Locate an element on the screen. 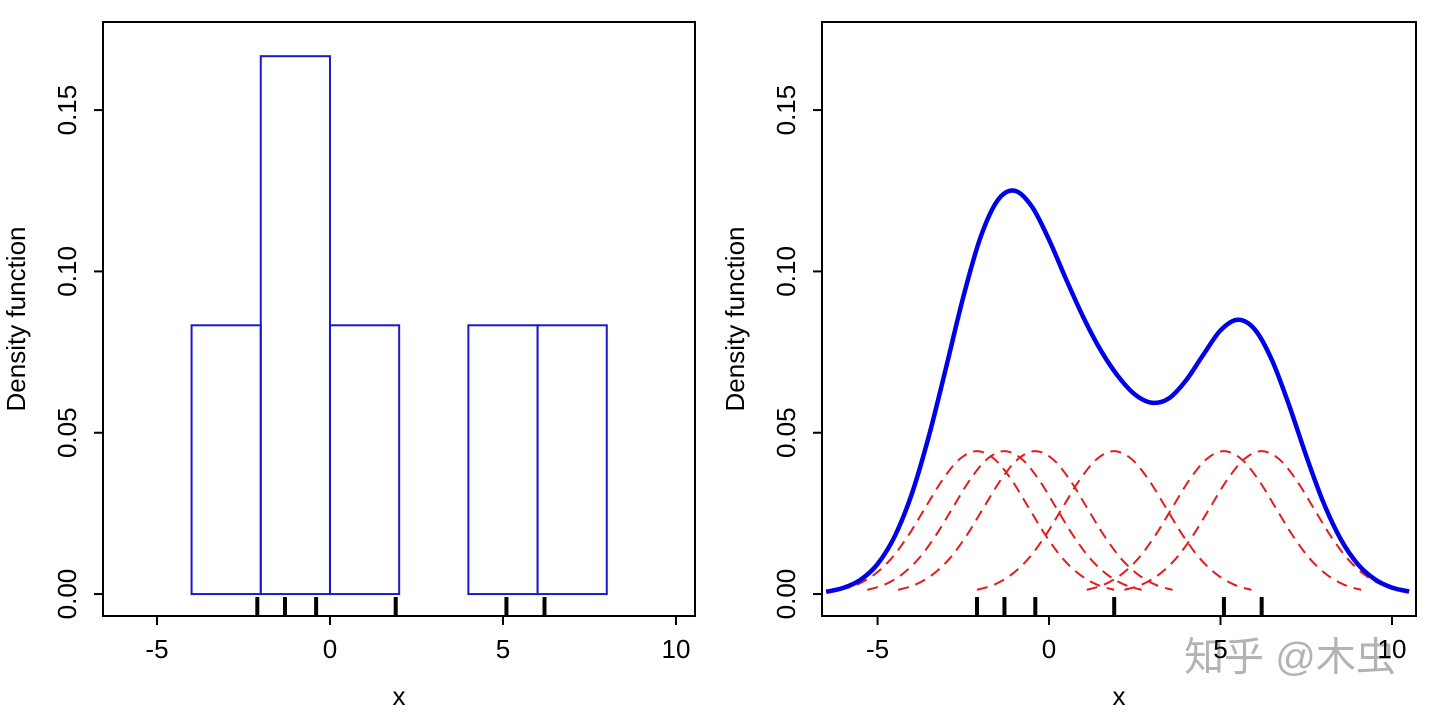 The image size is (1440, 720). watermark: 知乎 @木虫 is located at coordinates (1290, 658).